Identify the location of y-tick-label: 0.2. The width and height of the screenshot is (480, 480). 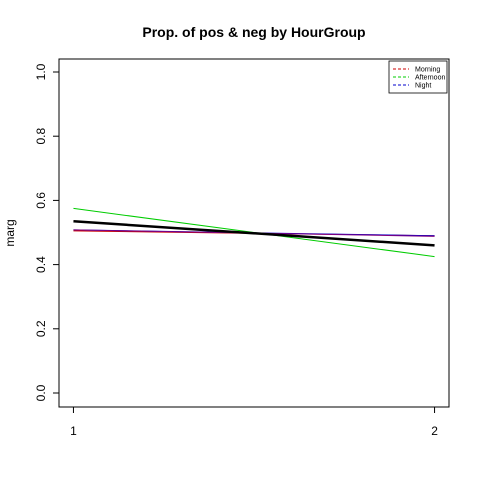
(41, 328).